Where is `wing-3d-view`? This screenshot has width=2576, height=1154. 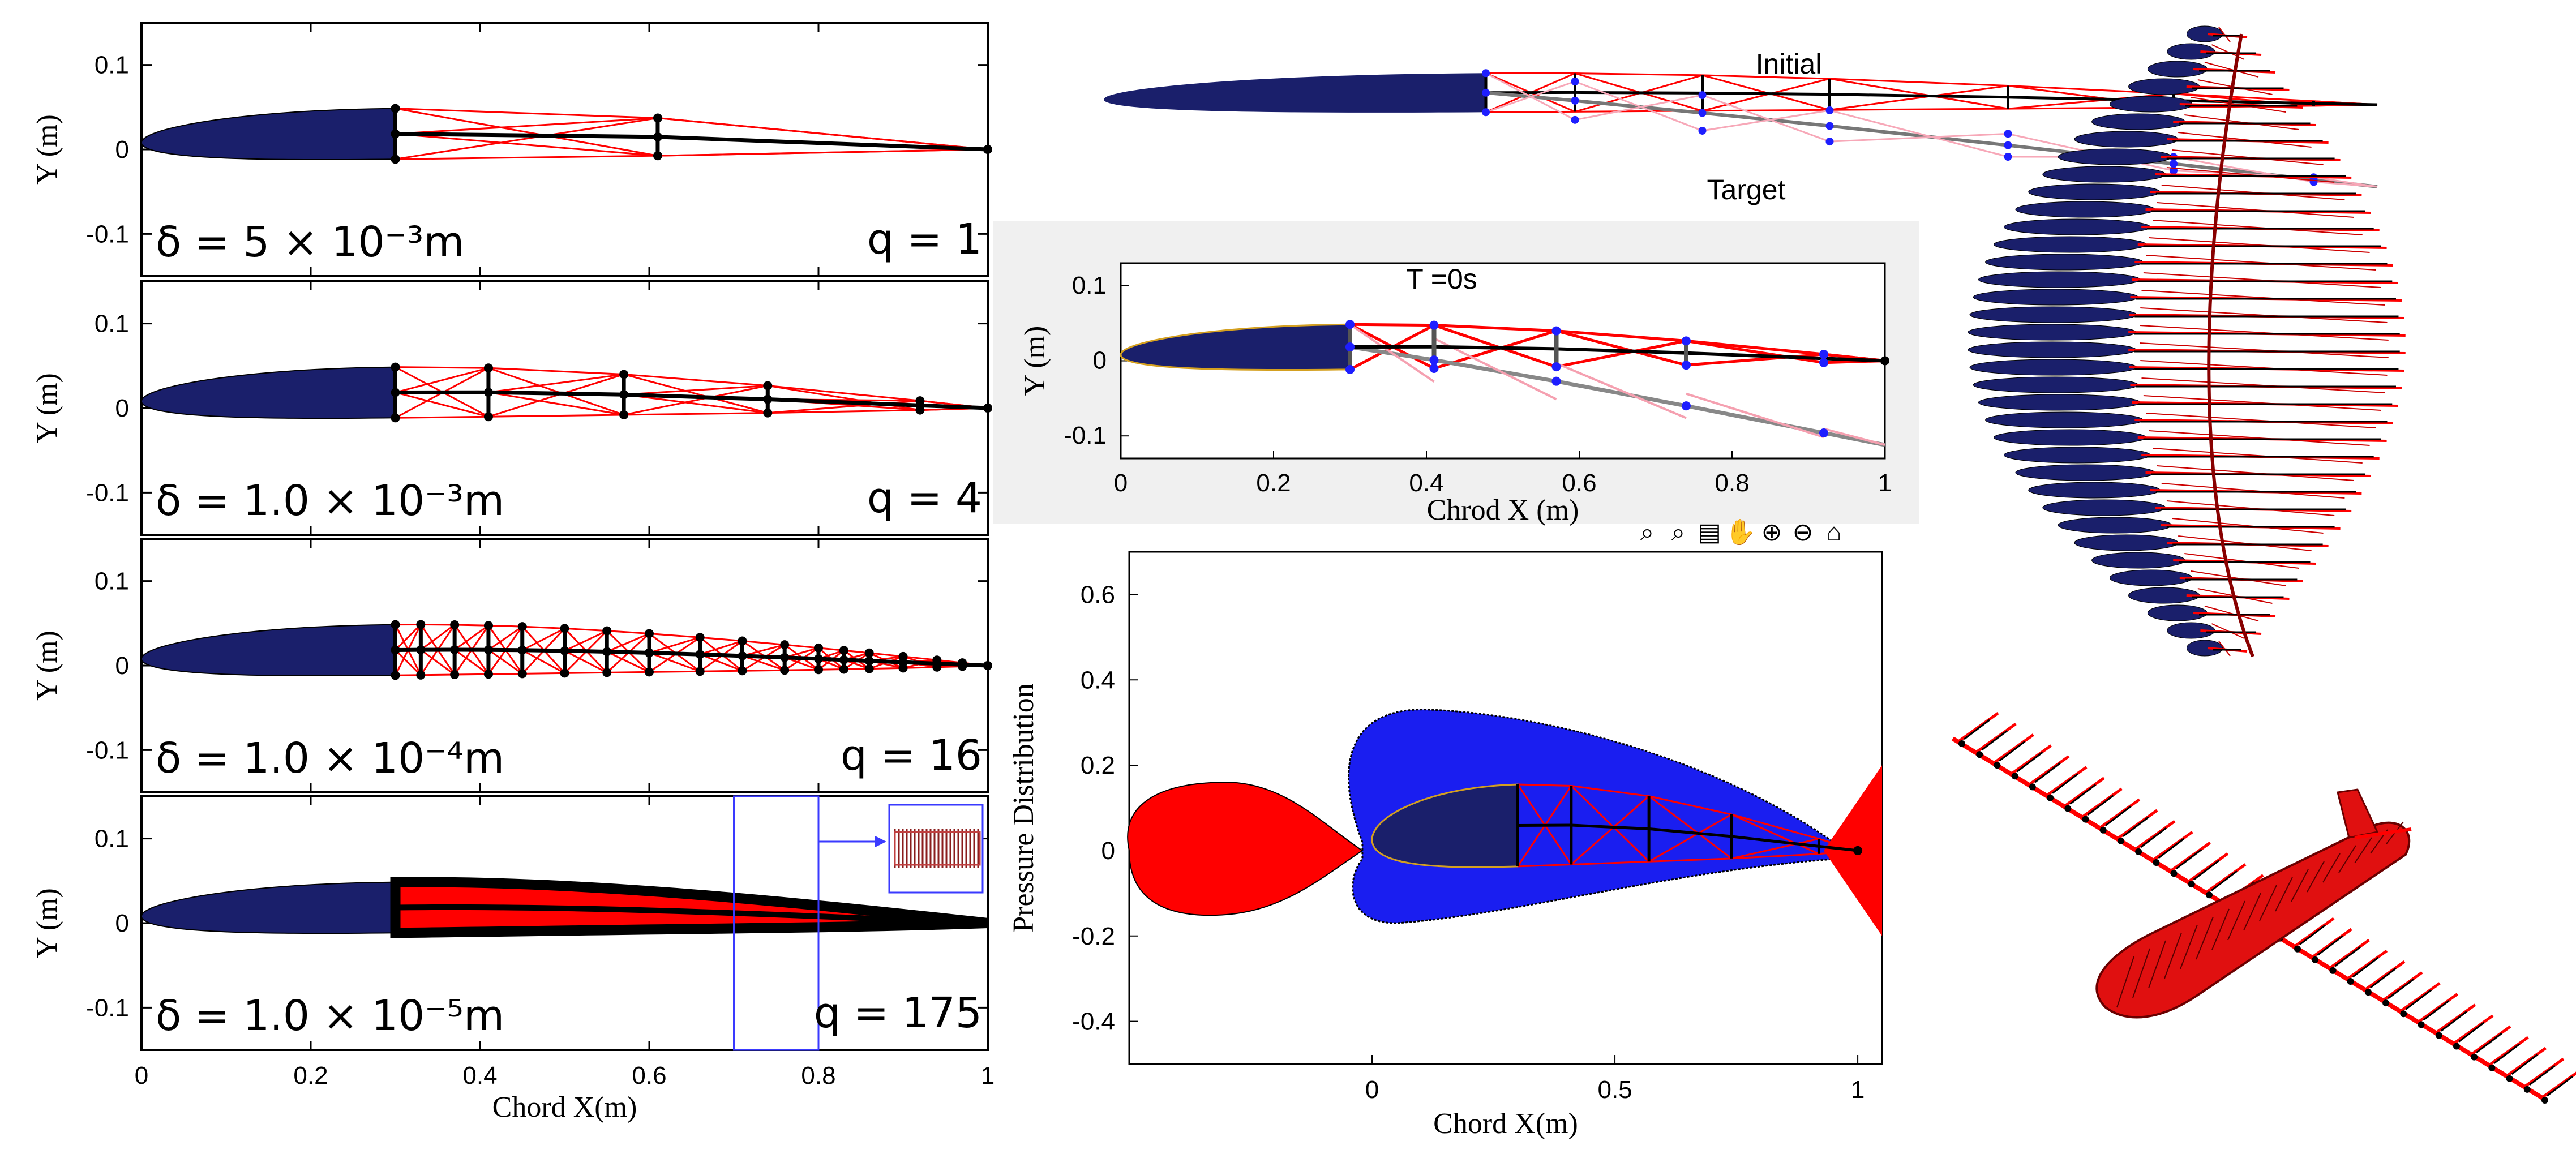
wing-3d-view is located at coordinates (2187, 341).